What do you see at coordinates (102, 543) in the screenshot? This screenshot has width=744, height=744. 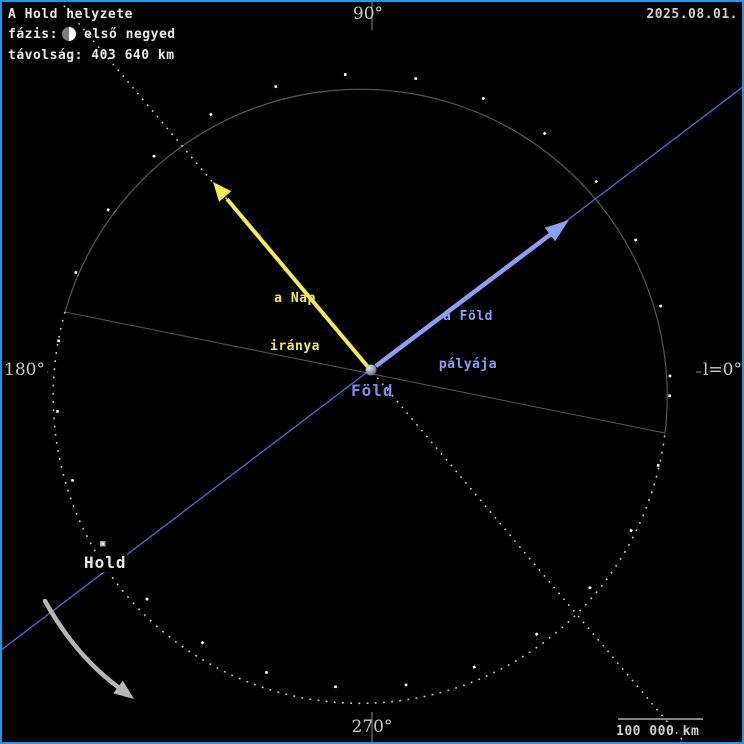 I see `moon-marker-highlight` at bounding box center [102, 543].